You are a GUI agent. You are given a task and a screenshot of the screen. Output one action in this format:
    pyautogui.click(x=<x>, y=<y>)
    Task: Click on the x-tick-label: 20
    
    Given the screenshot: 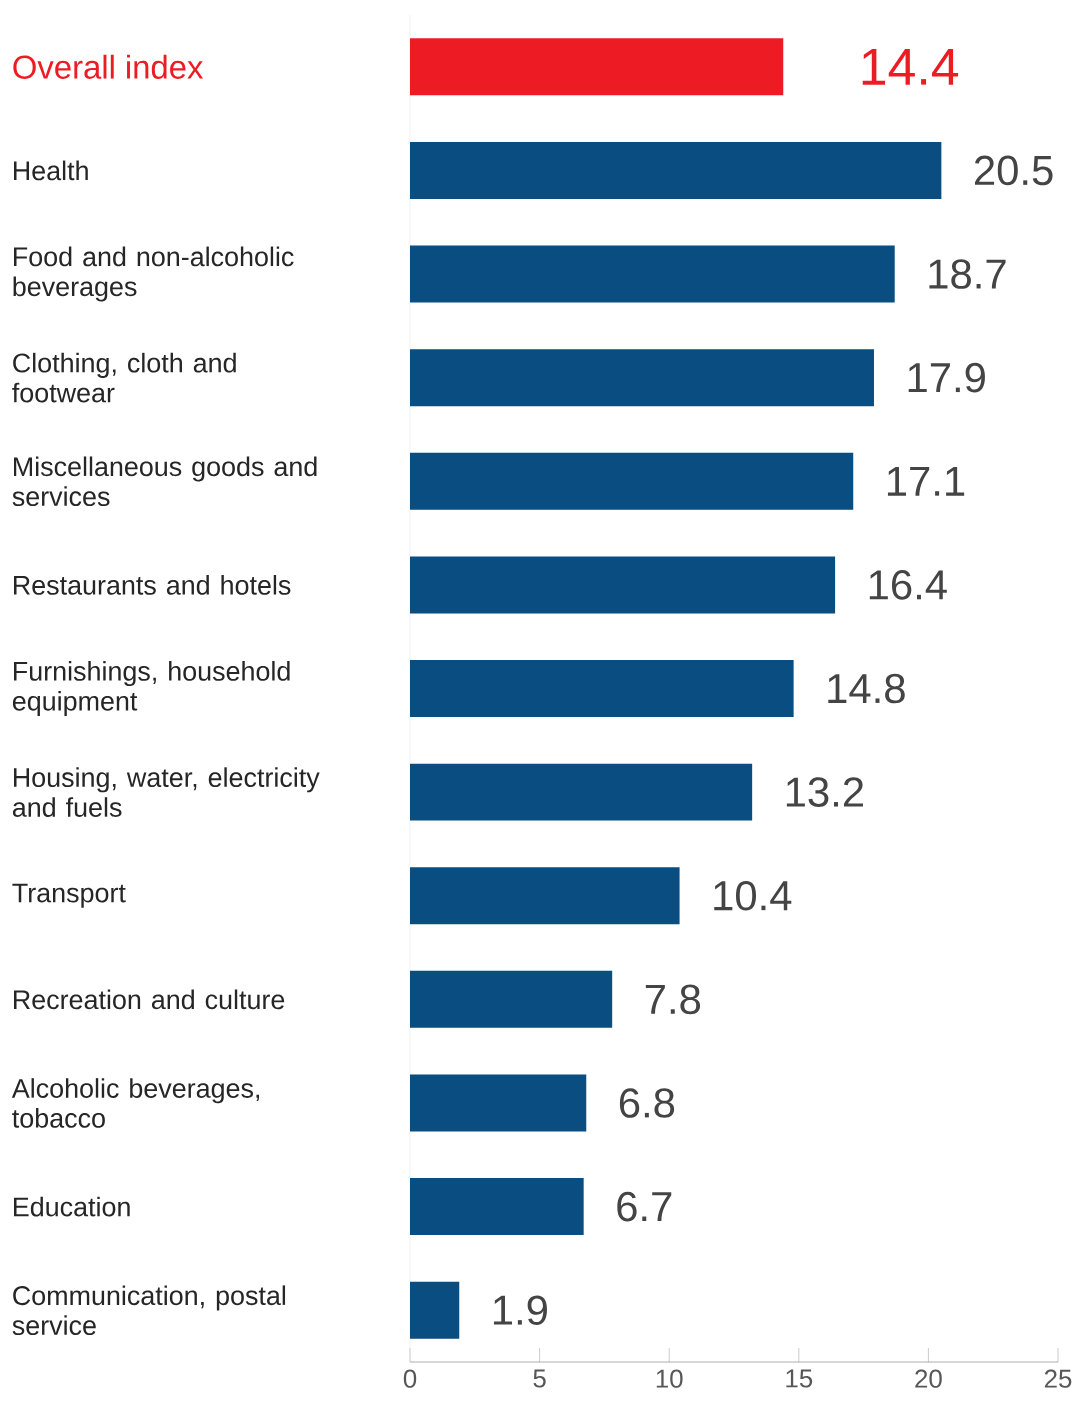 What is the action you would take?
    pyautogui.click(x=928, y=1378)
    